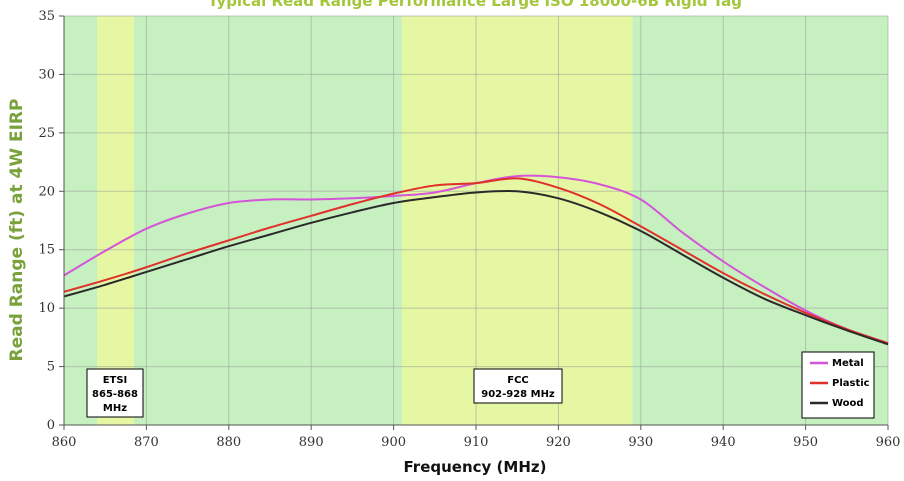 Image resolution: width=904 pixels, height=481 pixels. What do you see at coordinates (46, 191) in the screenshot?
I see `y-tick-label: 20` at bounding box center [46, 191].